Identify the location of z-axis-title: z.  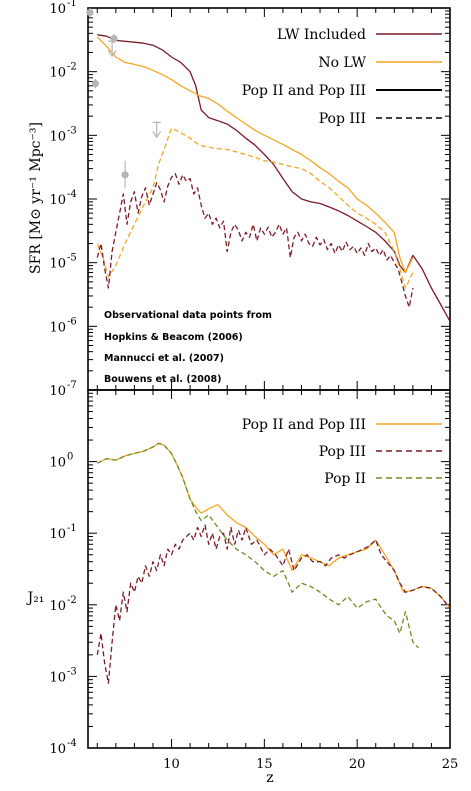
(269, 778).